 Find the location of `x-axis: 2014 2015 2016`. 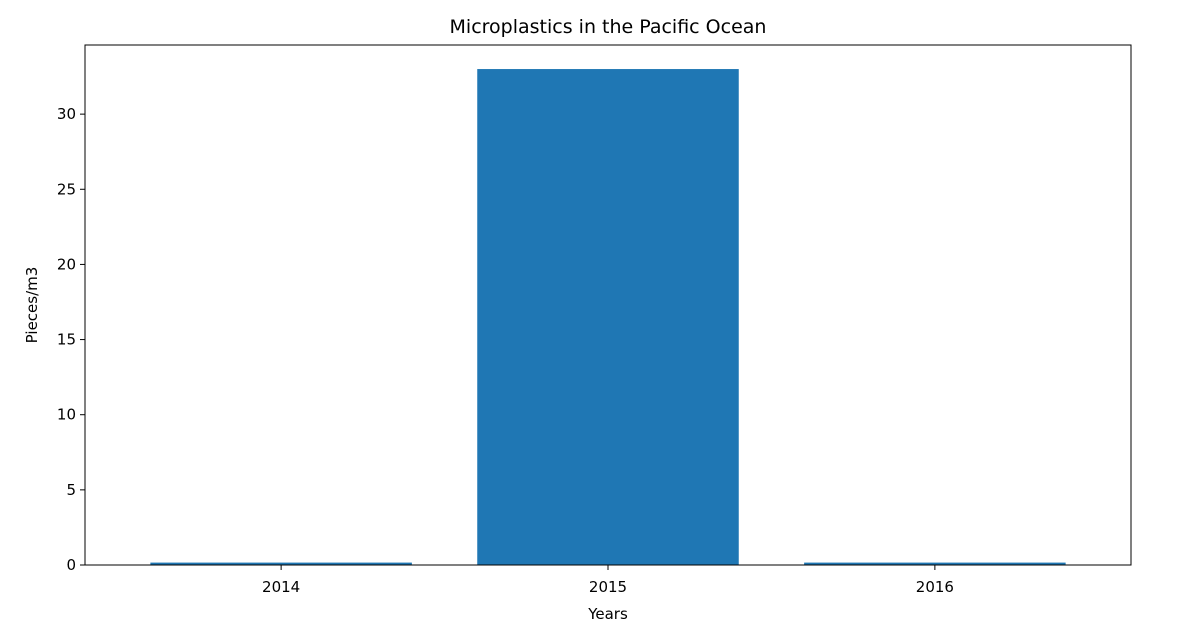

x-axis: 2014 2015 2016 is located at coordinates (608, 580).